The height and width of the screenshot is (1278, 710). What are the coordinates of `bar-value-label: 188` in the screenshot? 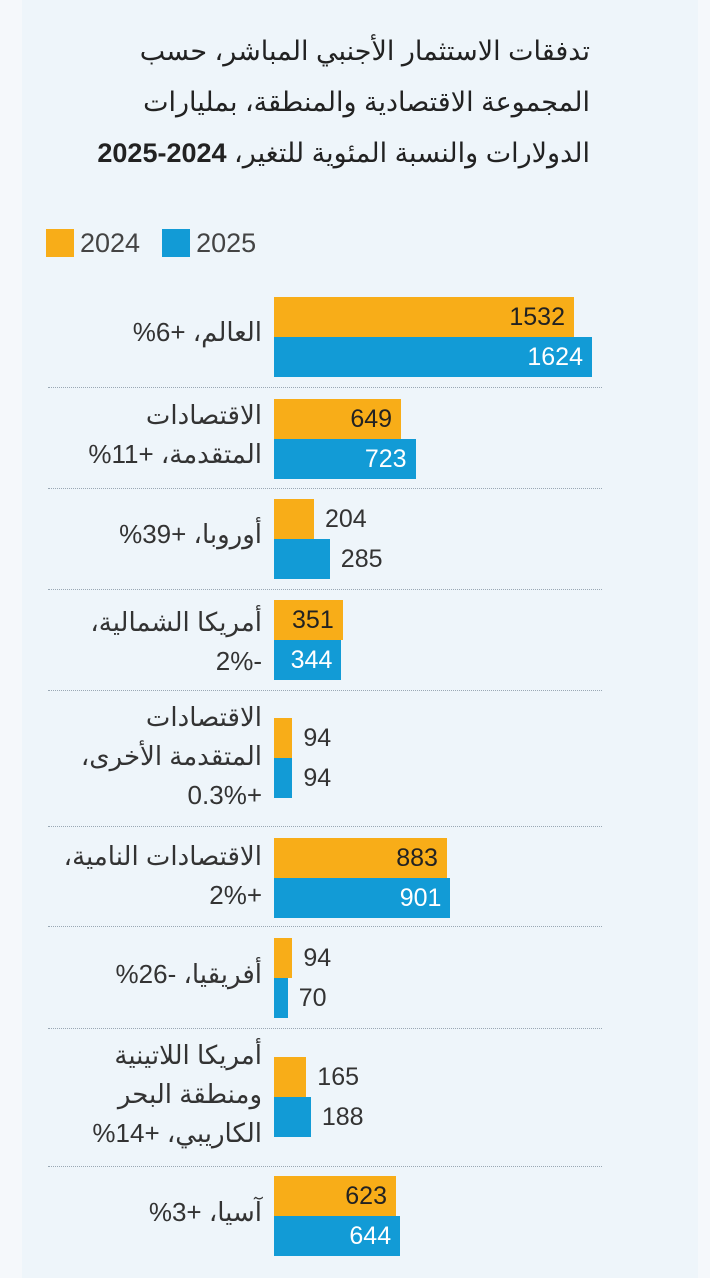 It's located at (342, 1117).